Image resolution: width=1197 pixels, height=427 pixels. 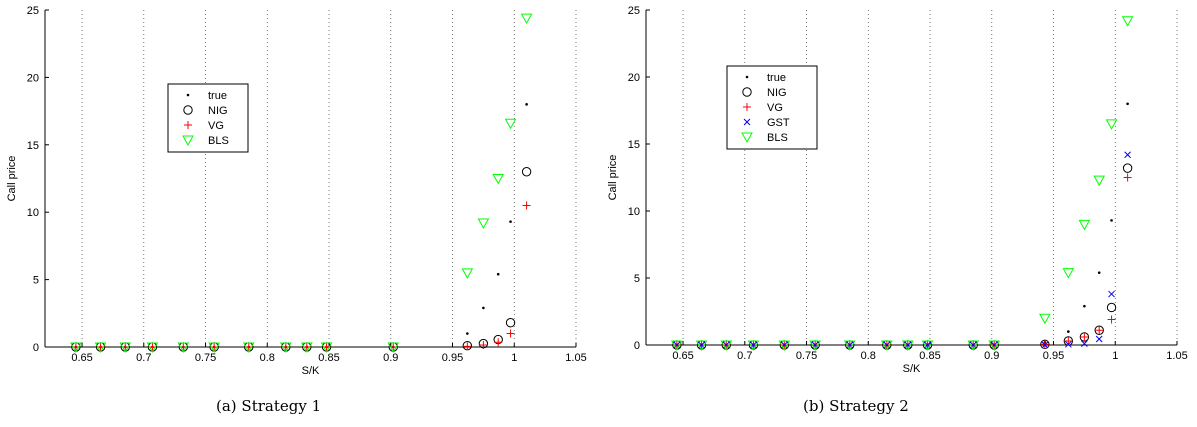 I want to click on x-tick-label: 1, so click(x=514, y=358).